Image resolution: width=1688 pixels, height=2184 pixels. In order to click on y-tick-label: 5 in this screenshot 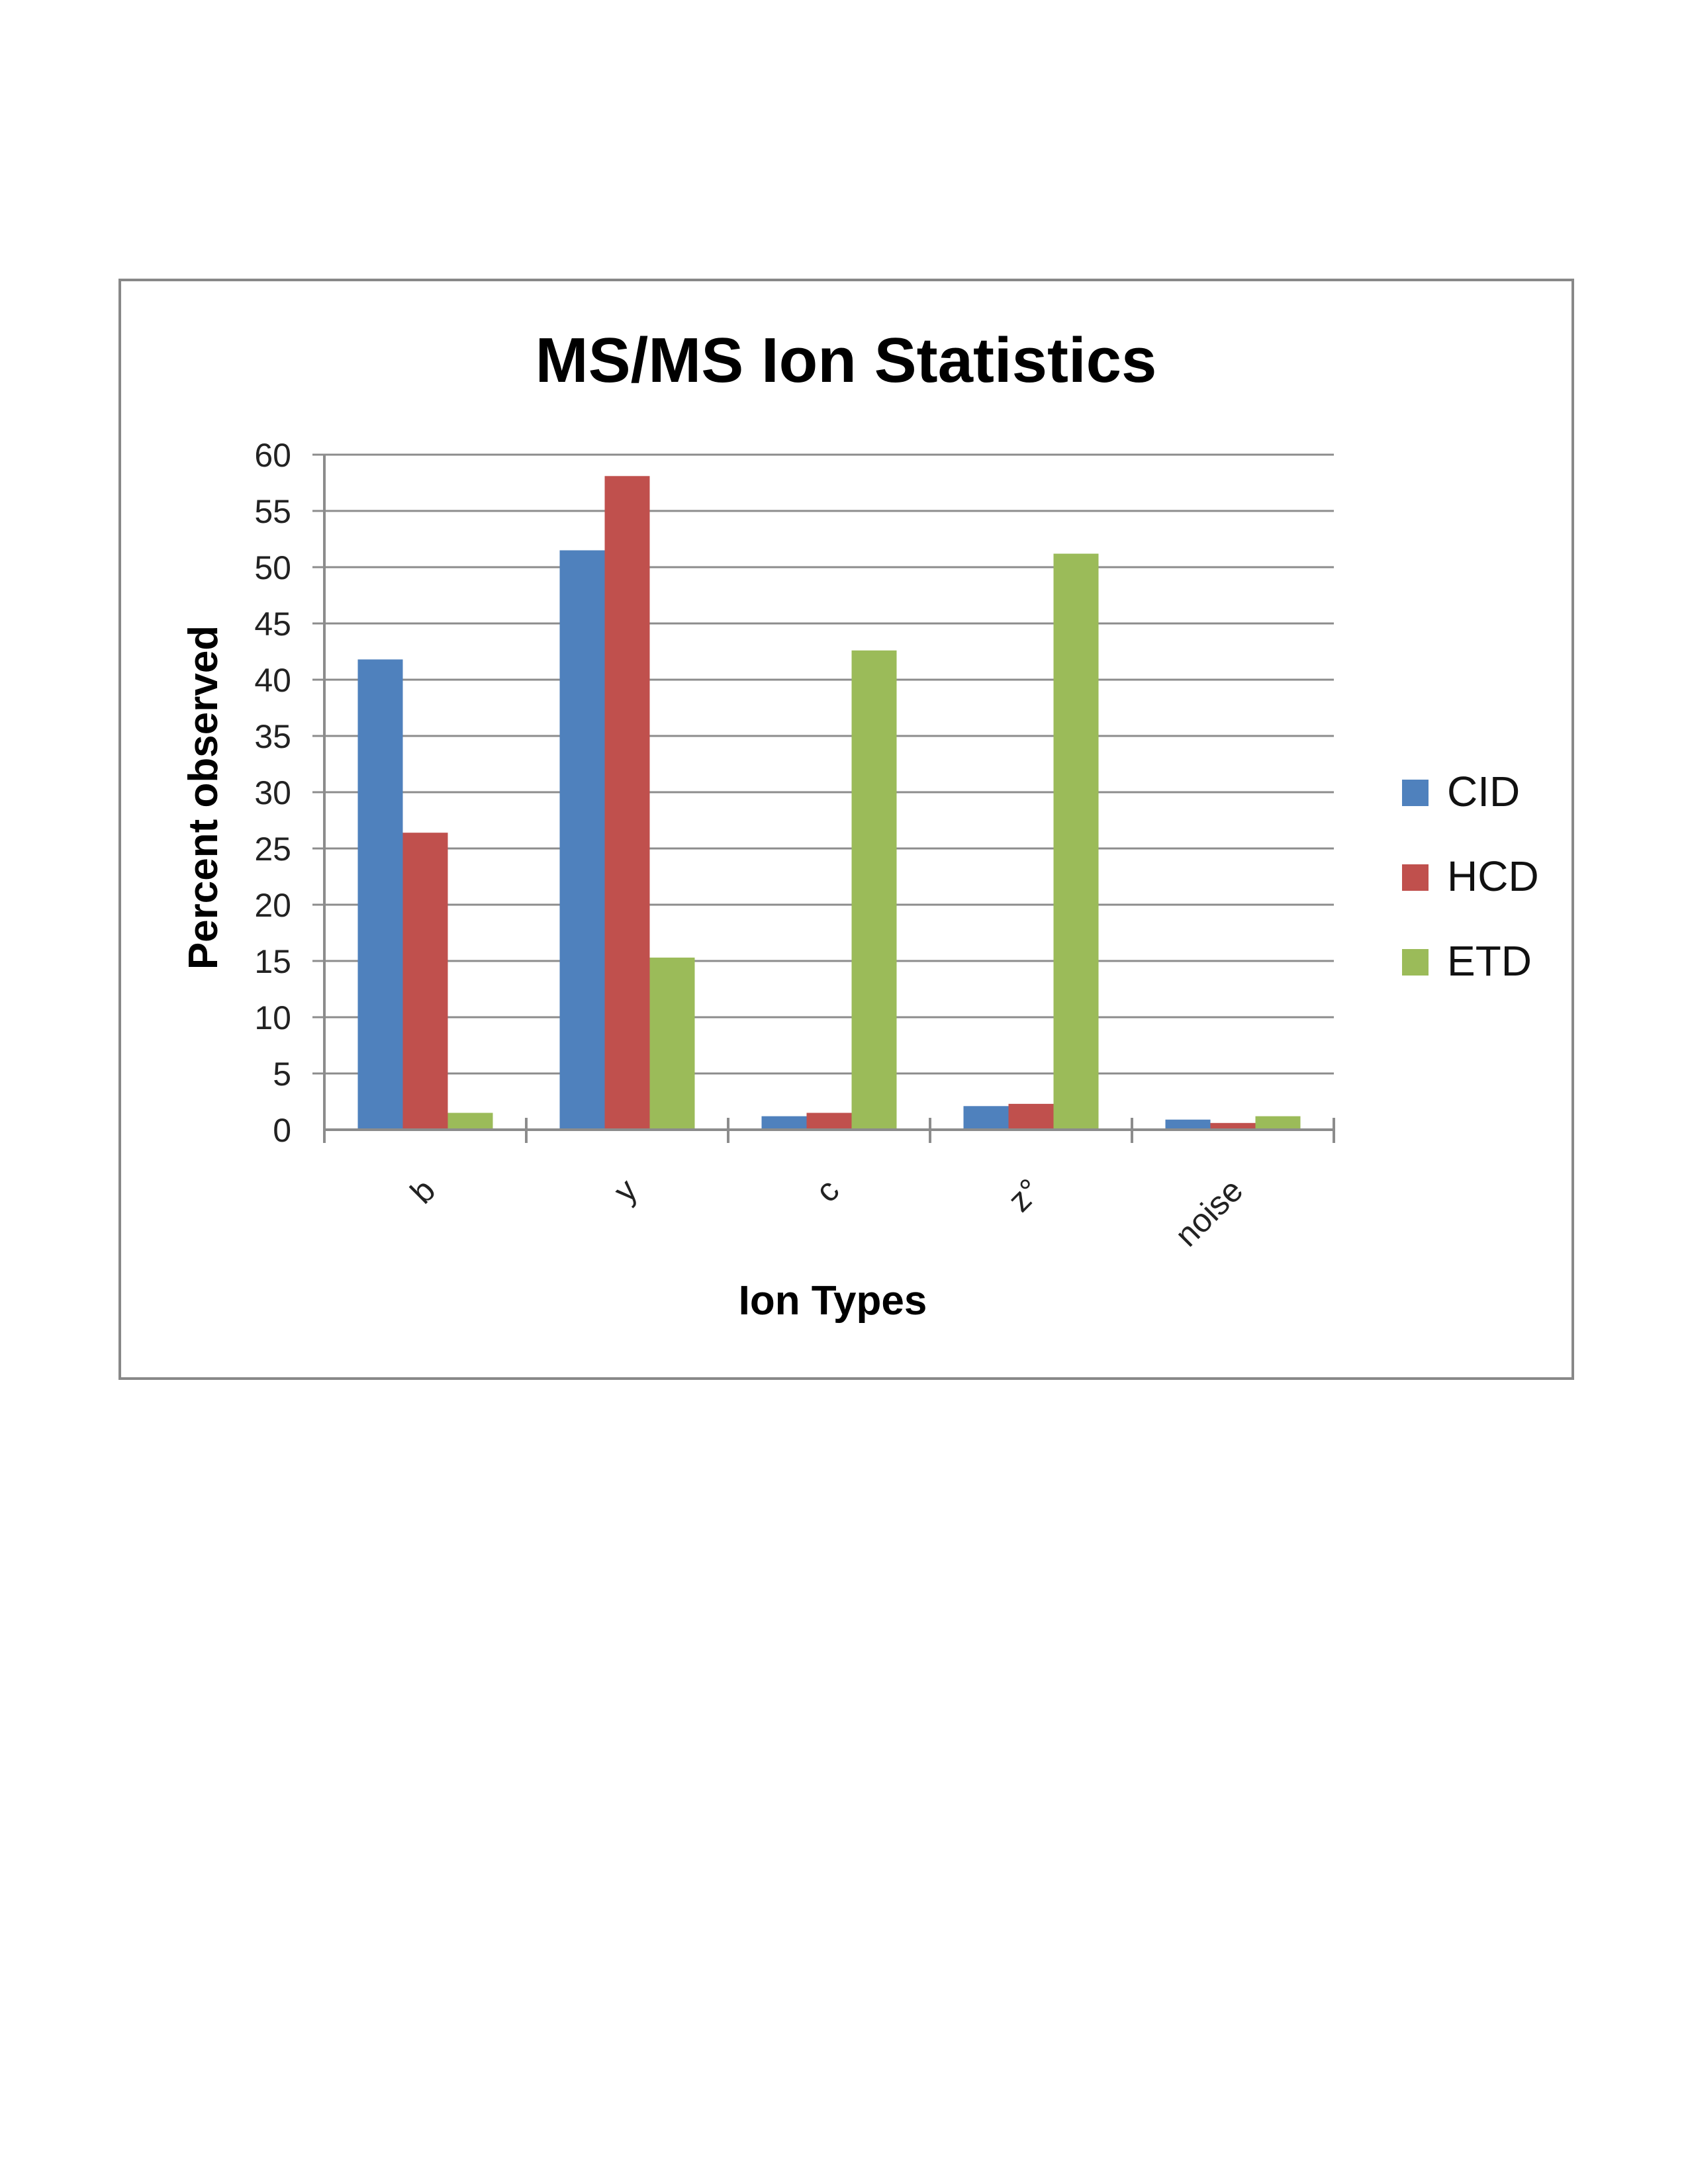, I will do `click(282, 1075)`.